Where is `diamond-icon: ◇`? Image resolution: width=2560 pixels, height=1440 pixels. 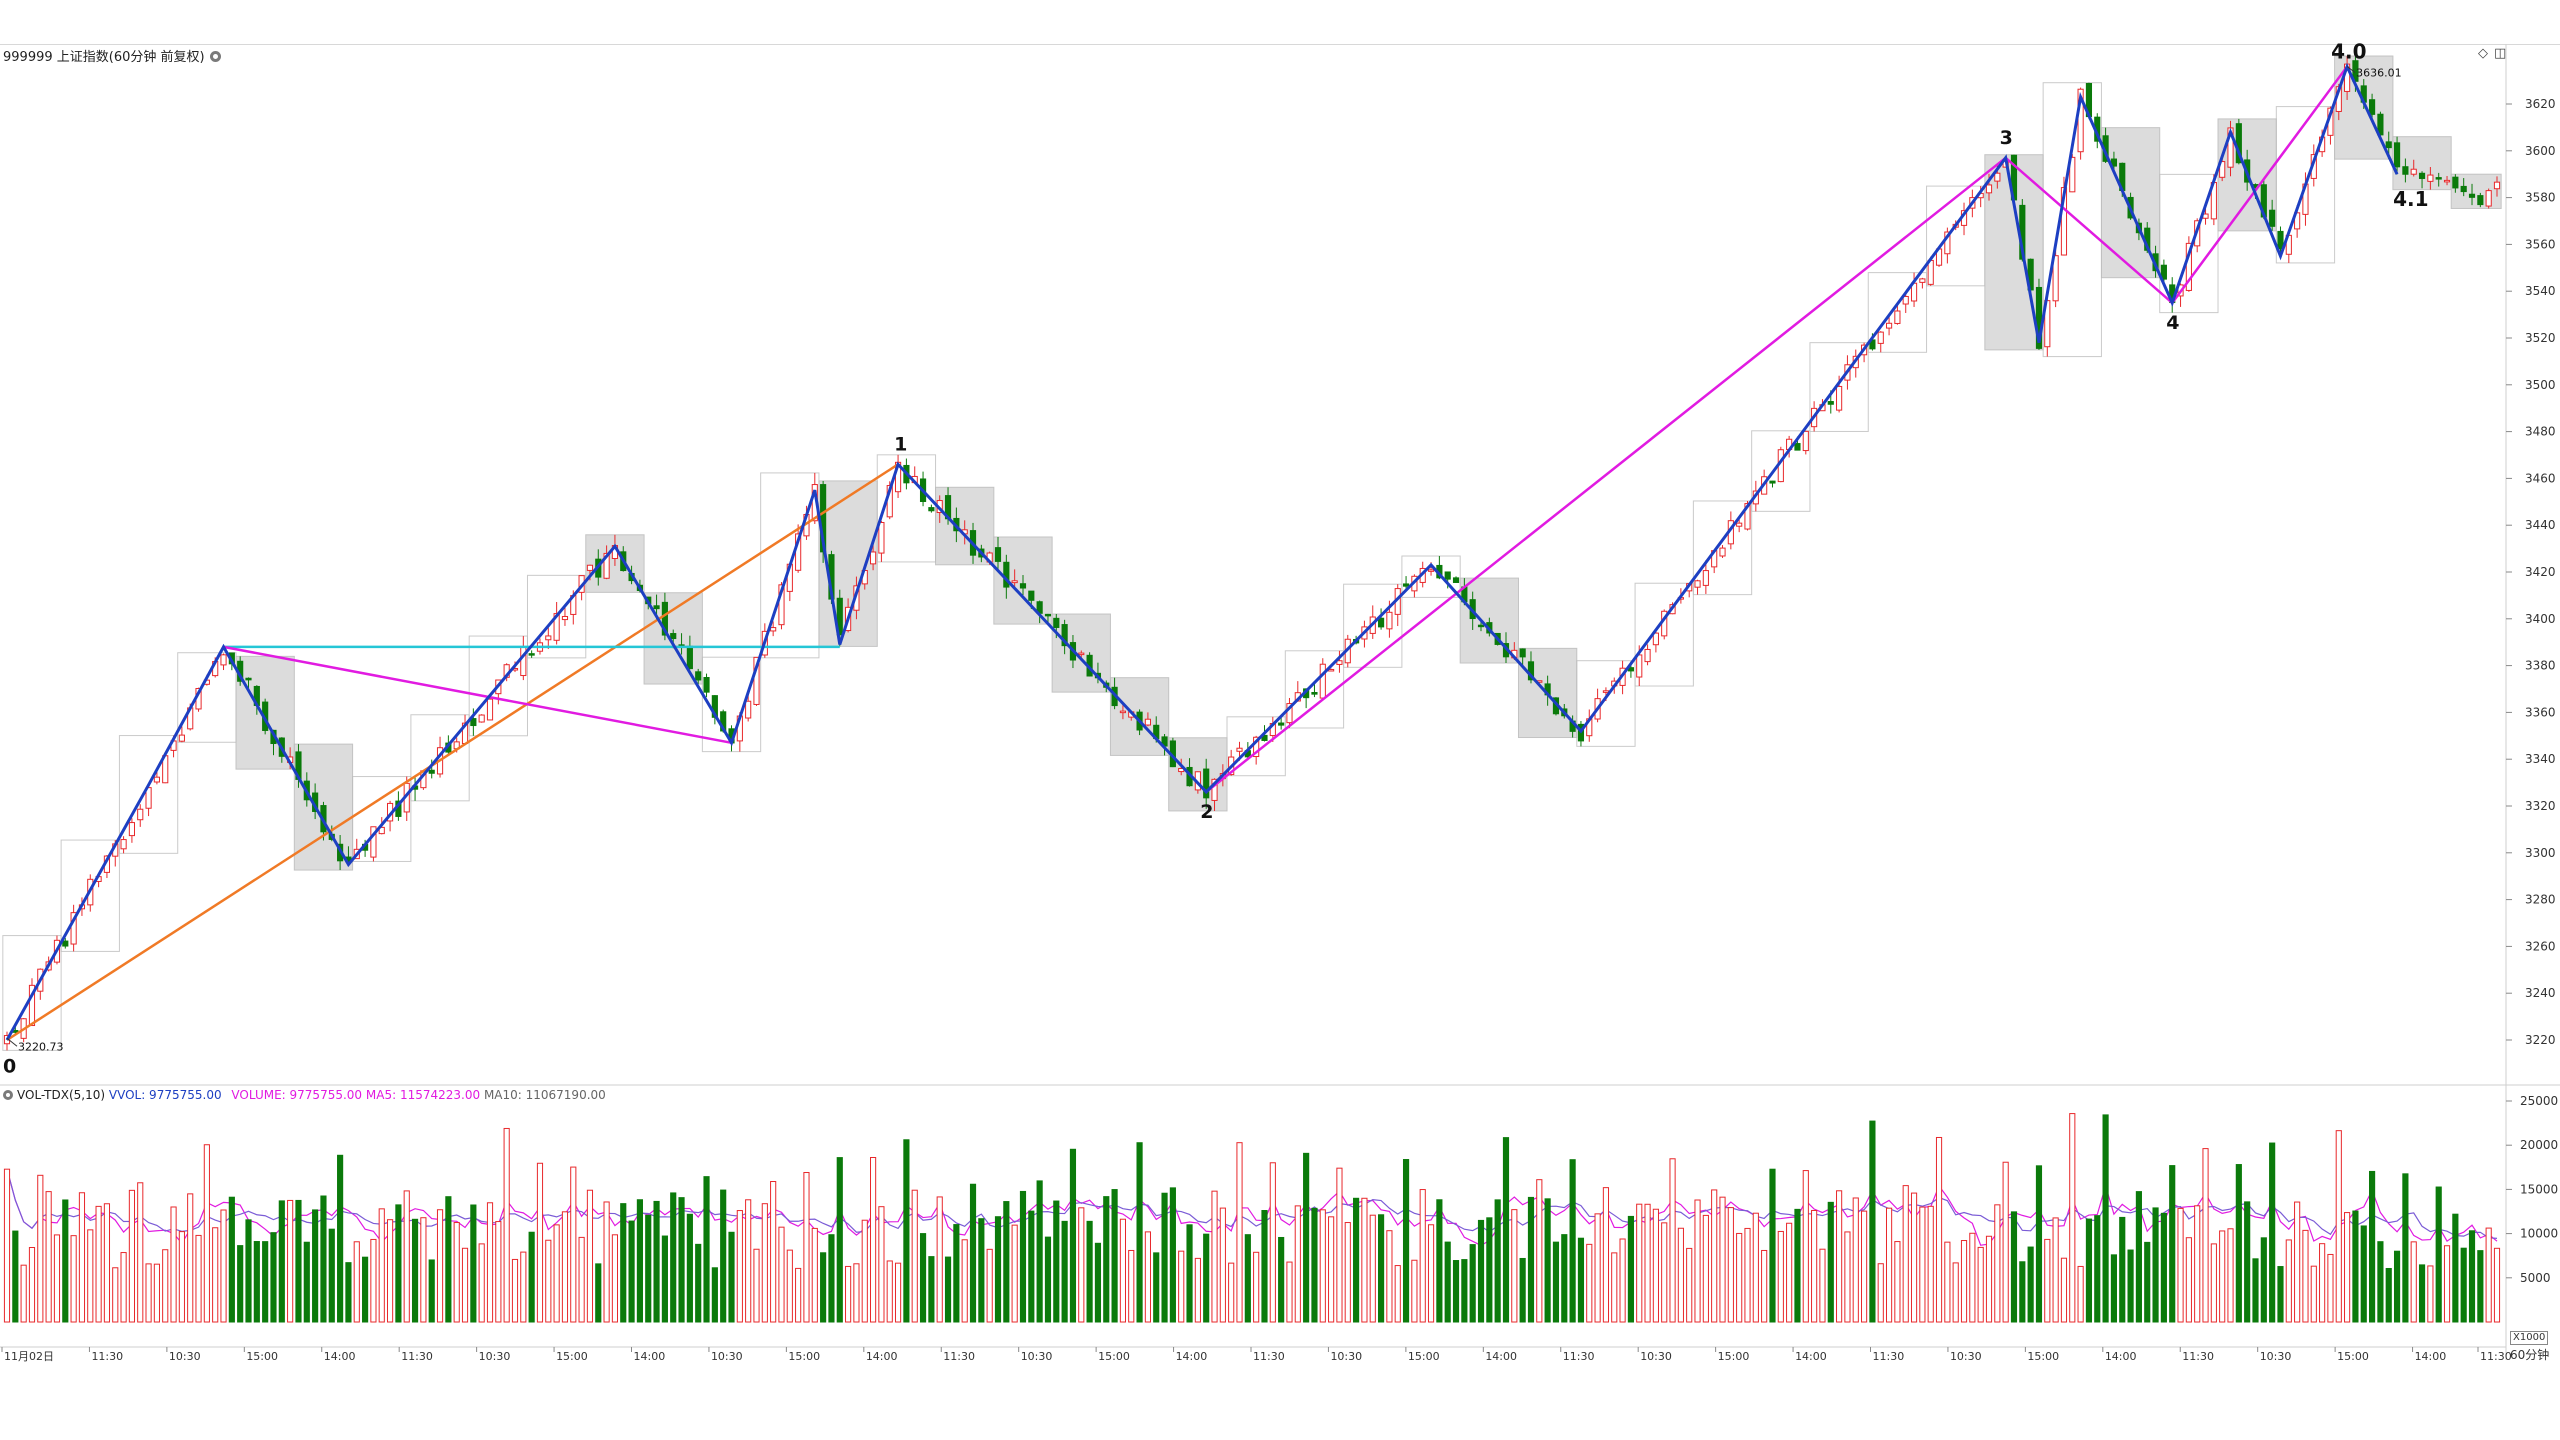
diamond-icon: ◇ is located at coordinates (2483, 53).